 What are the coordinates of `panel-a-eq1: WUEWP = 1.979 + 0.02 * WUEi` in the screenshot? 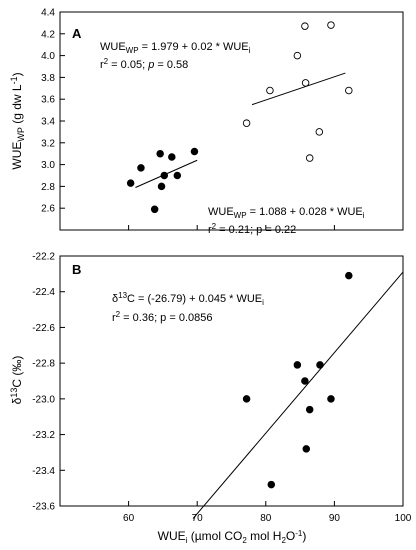 It's located at (175, 48).